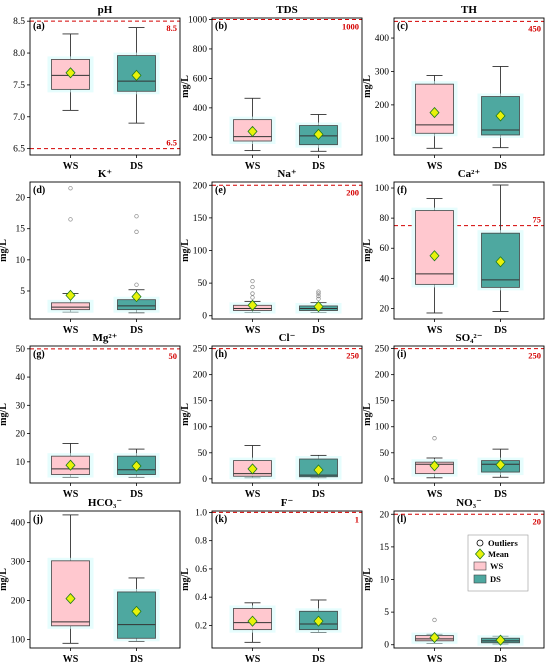  I want to click on chart-panel: pH (a) 6.5 7.0 7.5 8.0 8.5 WS DS 8.5 6.5, so click(97, 88).